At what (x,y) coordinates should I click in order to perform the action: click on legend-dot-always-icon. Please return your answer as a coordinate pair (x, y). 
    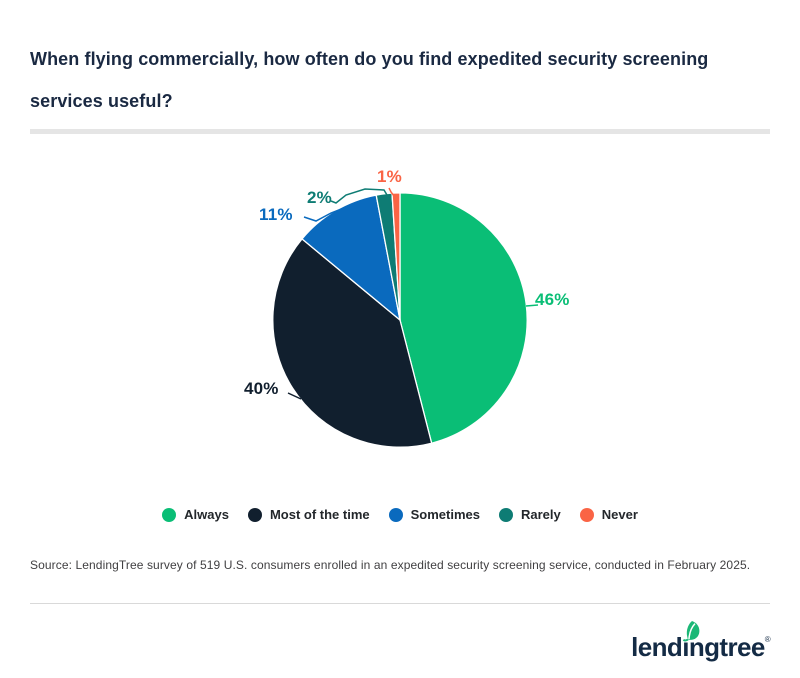
    Looking at the image, I should click on (169, 514).